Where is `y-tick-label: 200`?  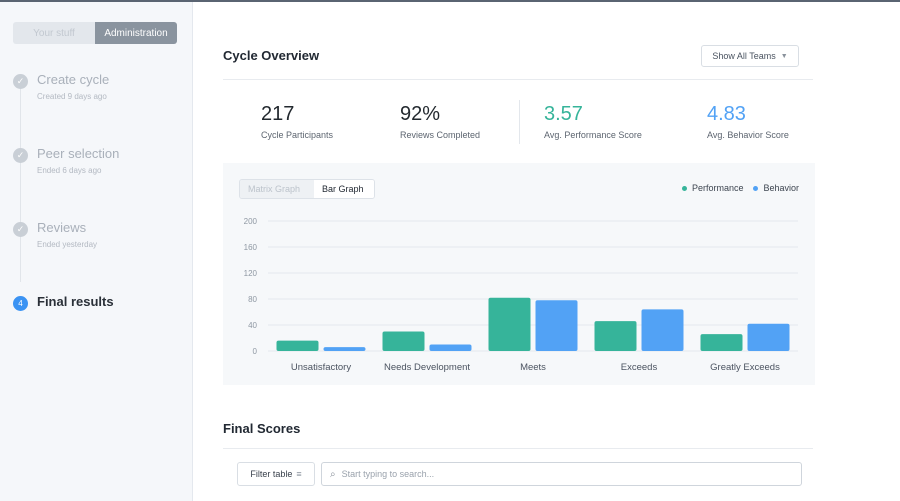 y-tick-label: 200 is located at coordinates (251, 221).